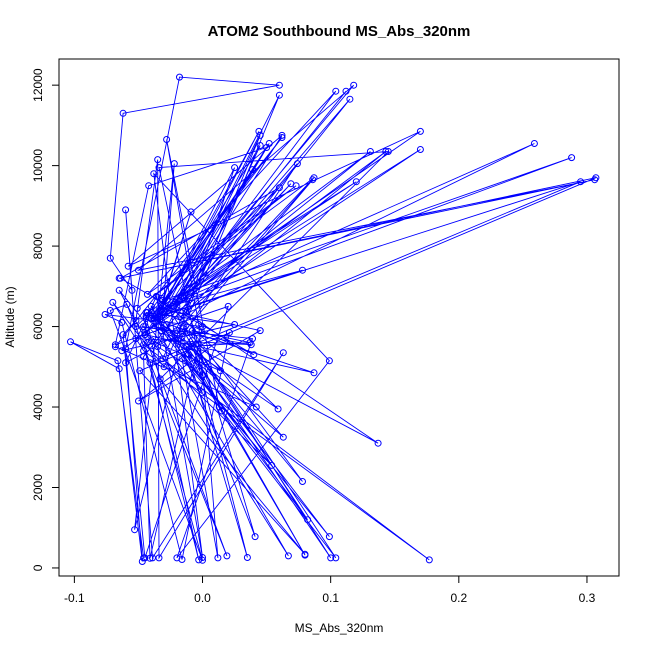 The height and width of the screenshot is (650, 650). Describe the element at coordinates (330, 598) in the screenshot. I see `x-tick-label: 0.1` at that location.